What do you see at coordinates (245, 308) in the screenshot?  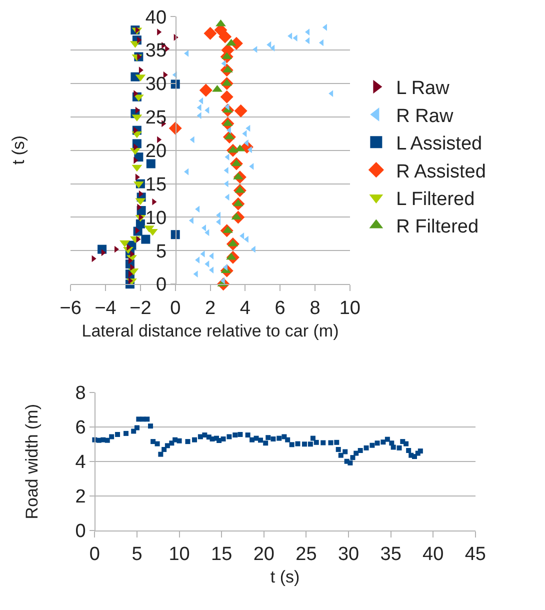 I see `x-tick-label: 4` at bounding box center [245, 308].